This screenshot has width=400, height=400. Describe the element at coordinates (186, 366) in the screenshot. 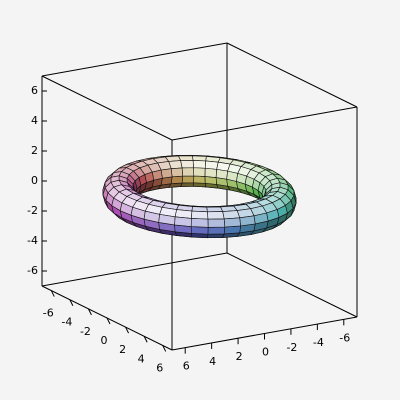

I see `y-tick-label: 6` at that location.